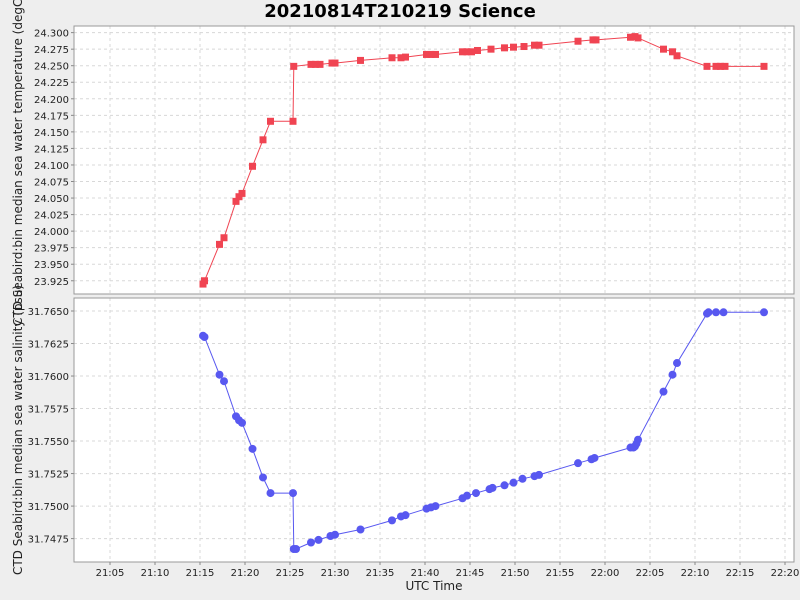  I want to click on y-tick-label: 31.7625, so click(48, 345).